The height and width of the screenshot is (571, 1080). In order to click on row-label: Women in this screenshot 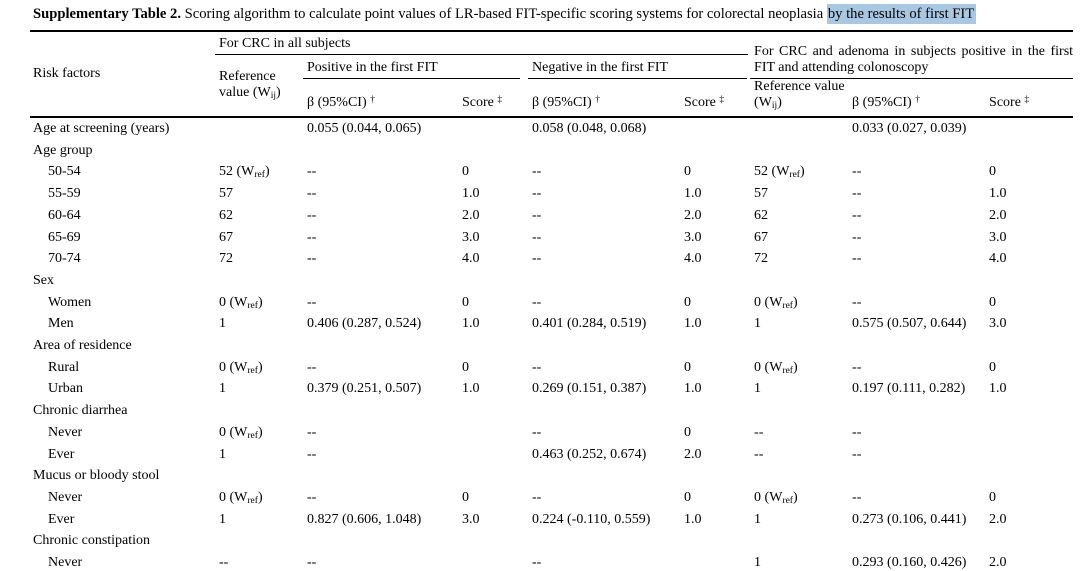, I will do `click(70, 302)`.